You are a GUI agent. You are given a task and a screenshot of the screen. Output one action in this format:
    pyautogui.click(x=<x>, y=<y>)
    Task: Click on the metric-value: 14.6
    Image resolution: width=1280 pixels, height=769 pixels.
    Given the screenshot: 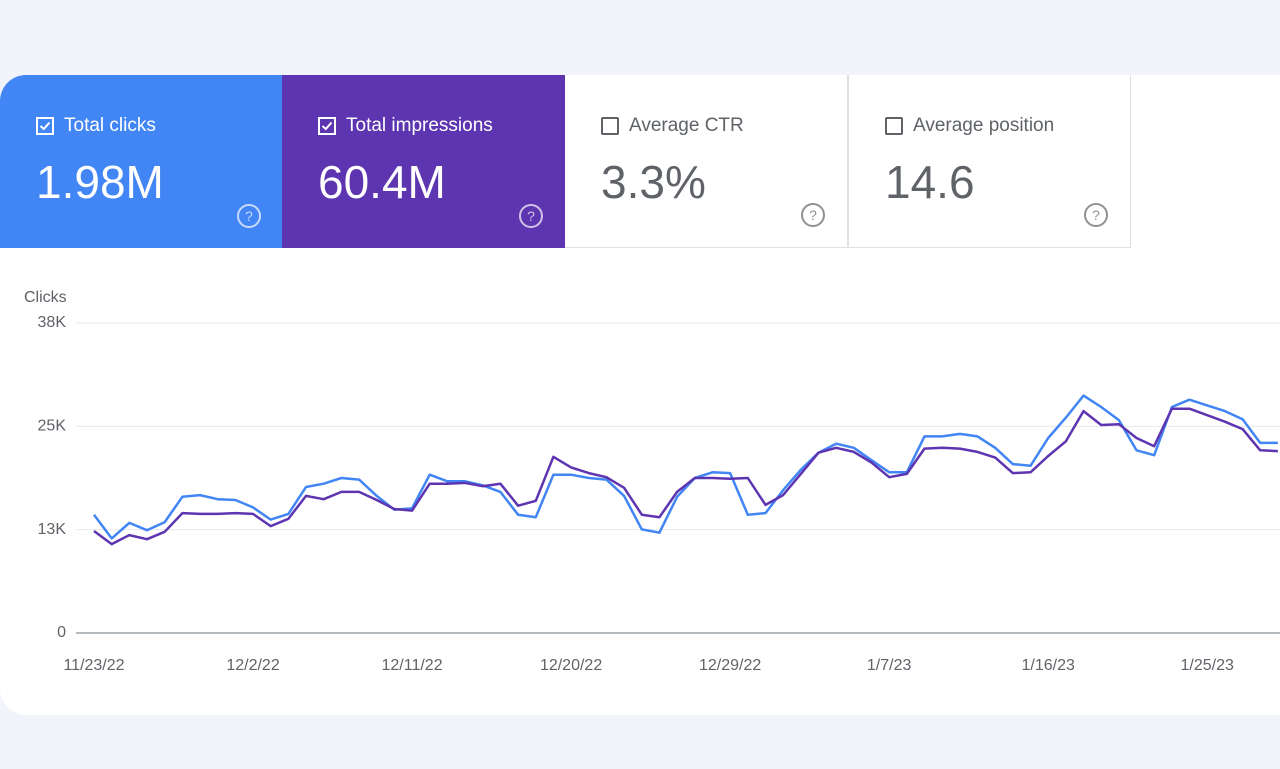 What is the action you would take?
    pyautogui.click(x=930, y=182)
    